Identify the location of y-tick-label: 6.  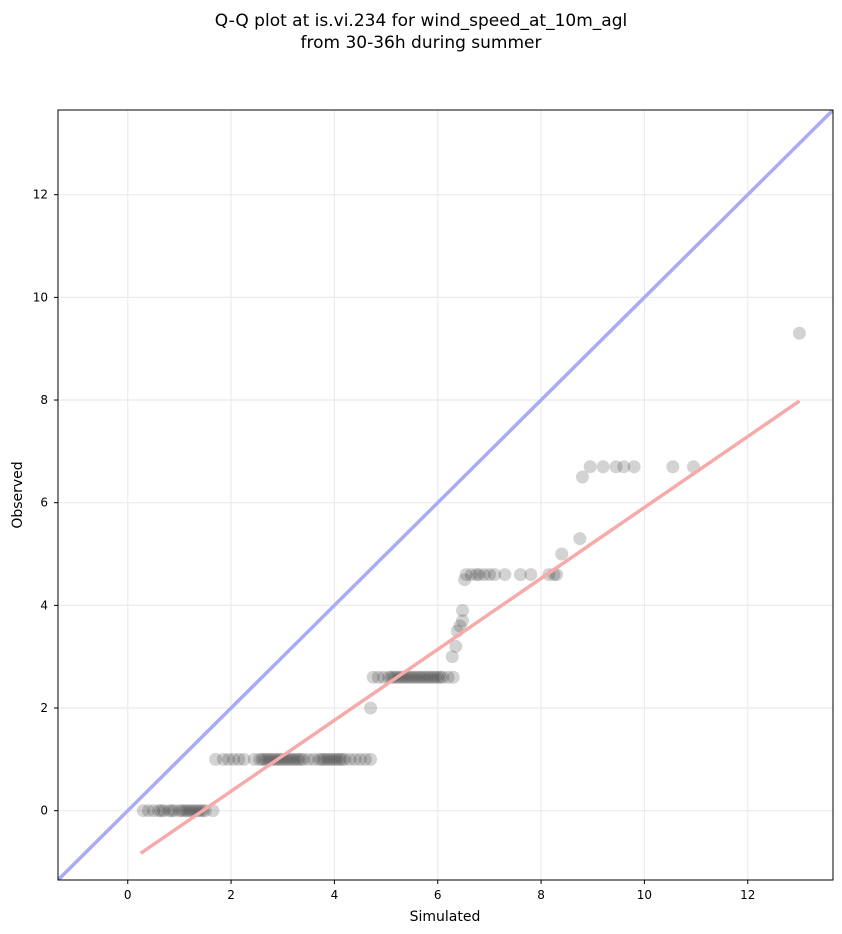
(44, 503).